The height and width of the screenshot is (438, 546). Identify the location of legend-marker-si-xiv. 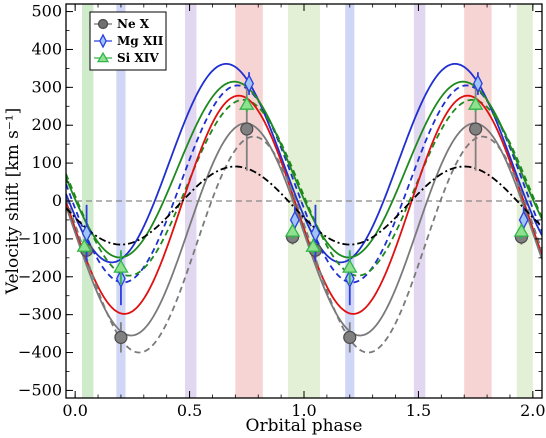
(103, 57).